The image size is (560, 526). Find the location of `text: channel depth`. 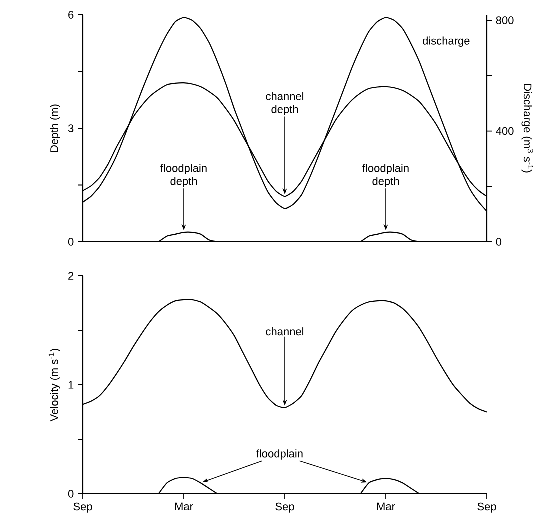

text: channel depth is located at coordinates (285, 104).